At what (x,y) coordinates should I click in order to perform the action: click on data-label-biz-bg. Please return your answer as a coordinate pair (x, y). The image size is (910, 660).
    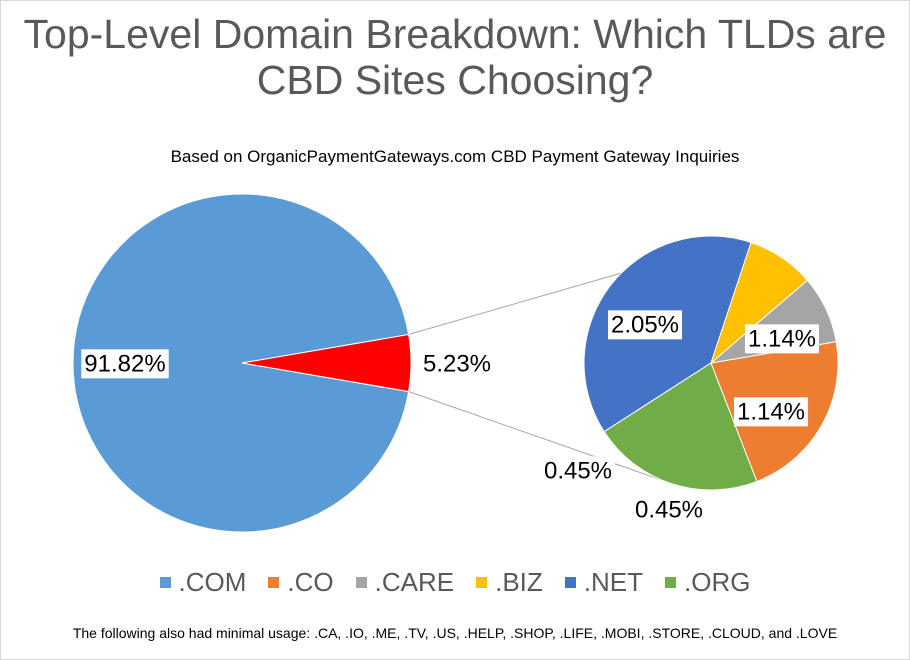
    Looking at the image, I should click on (578, 471).